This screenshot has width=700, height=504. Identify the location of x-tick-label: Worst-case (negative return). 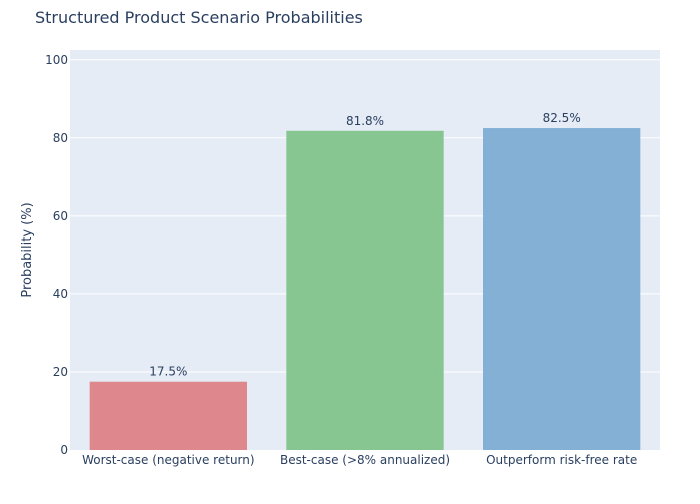
(168, 460).